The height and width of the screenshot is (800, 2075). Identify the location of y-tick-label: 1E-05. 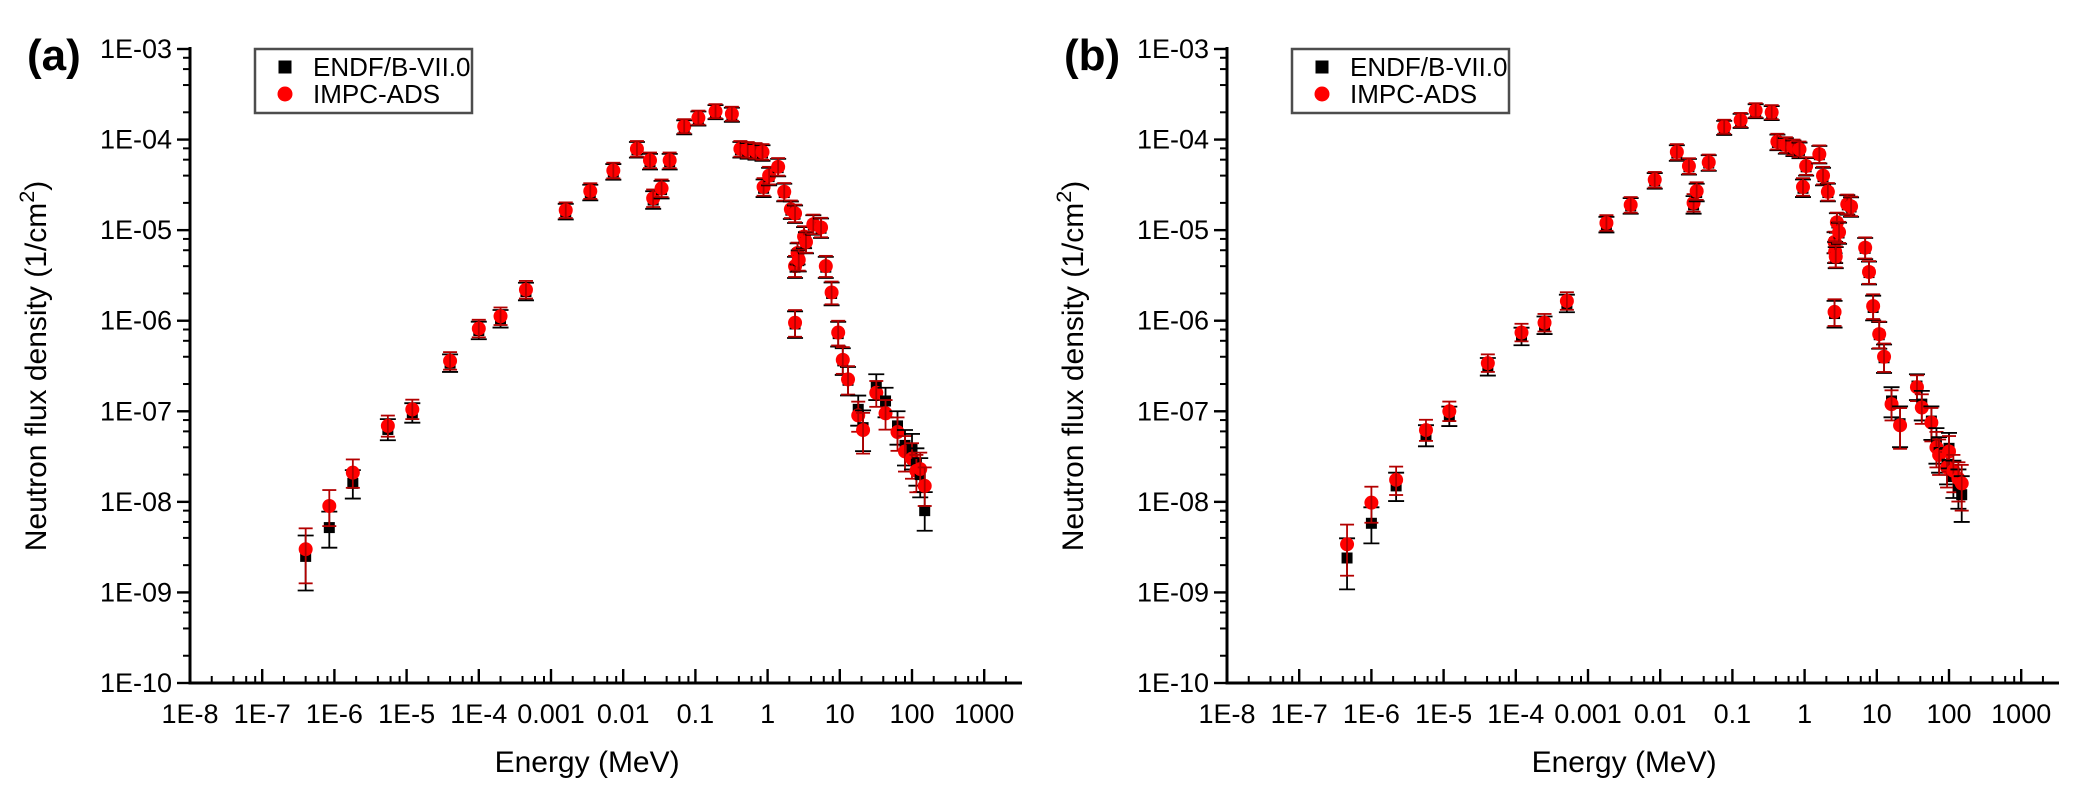
(1173, 230).